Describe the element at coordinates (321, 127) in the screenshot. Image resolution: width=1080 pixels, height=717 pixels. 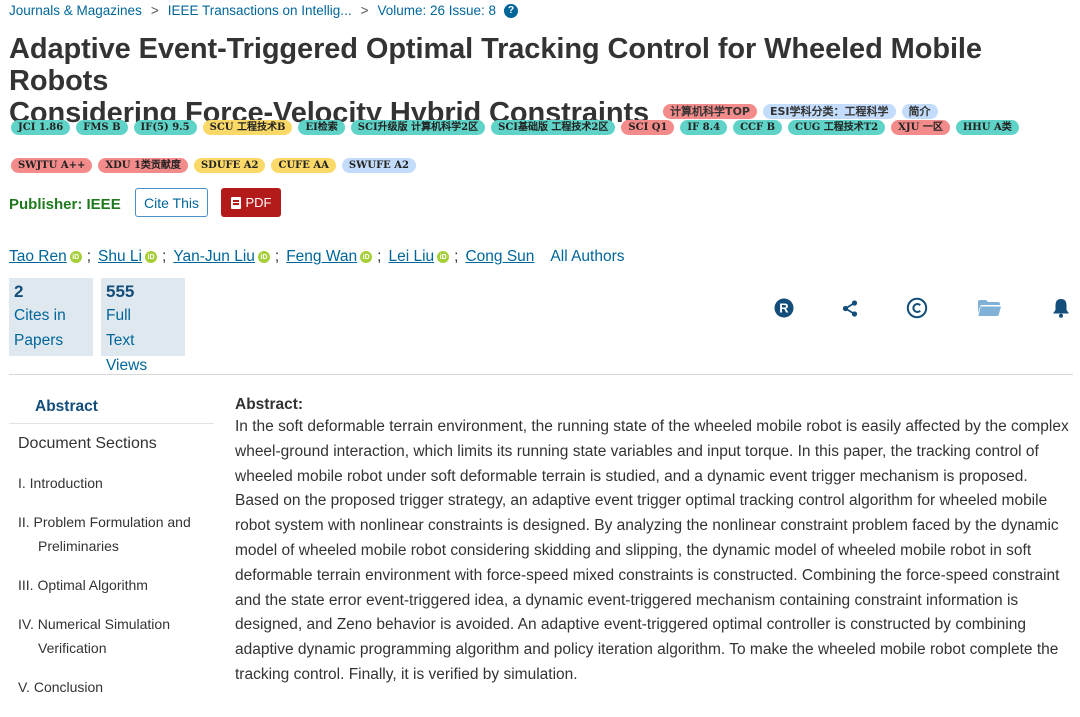
I see `badge-ei: EI检索` at that location.